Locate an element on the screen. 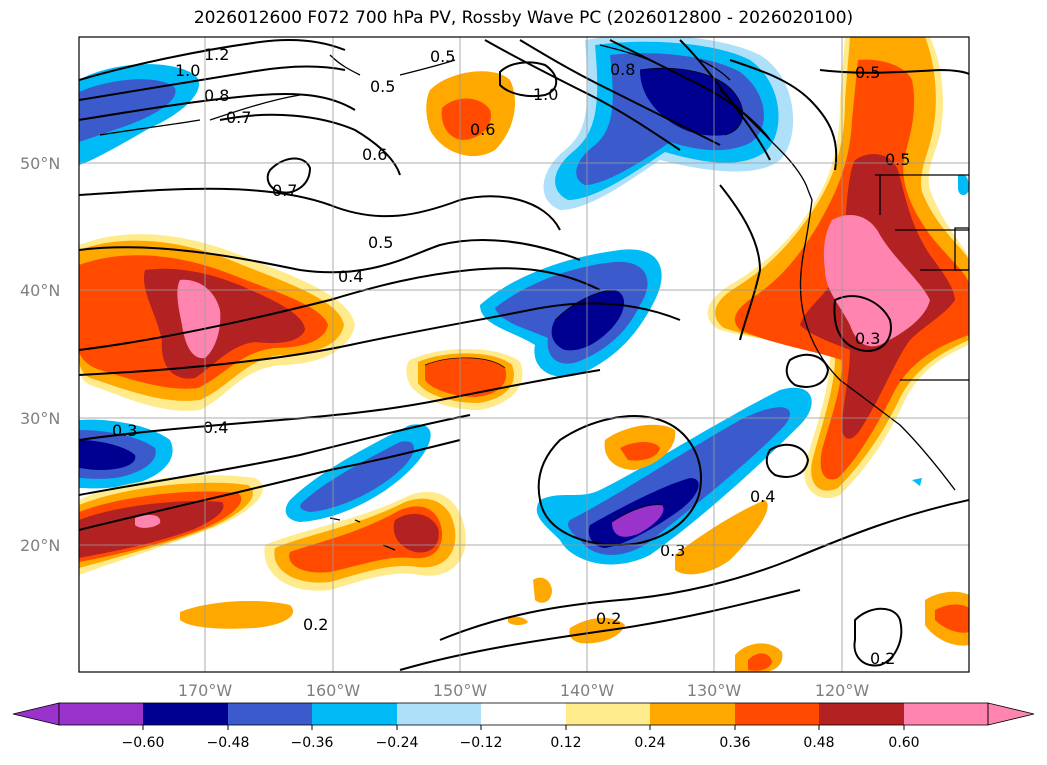  colorbar-extend-right is located at coordinates (1011, 714).